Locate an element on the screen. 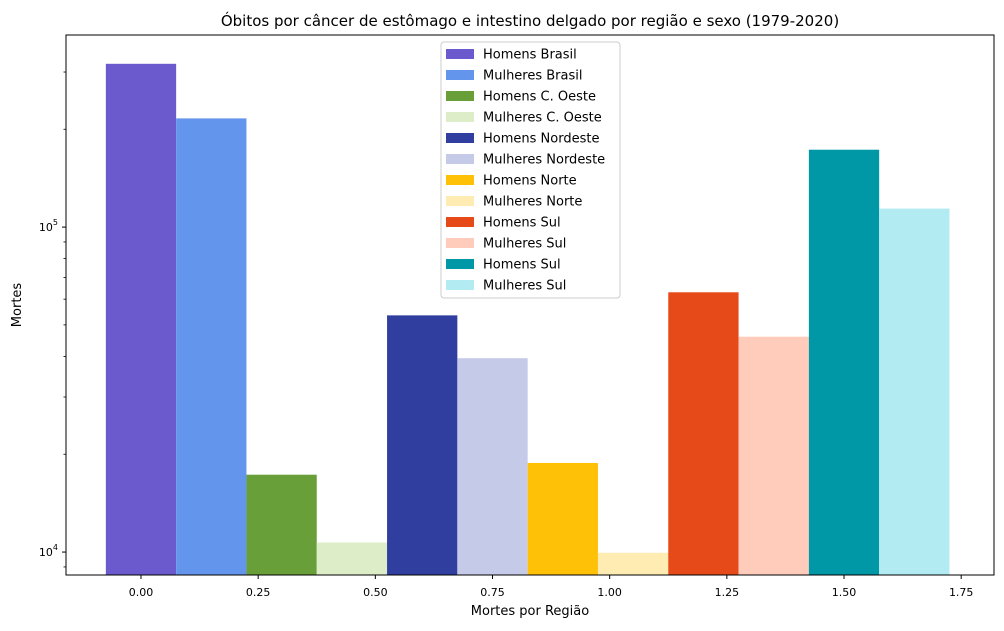  legend-label-1: Mulheres Brasil is located at coordinates (533, 76).